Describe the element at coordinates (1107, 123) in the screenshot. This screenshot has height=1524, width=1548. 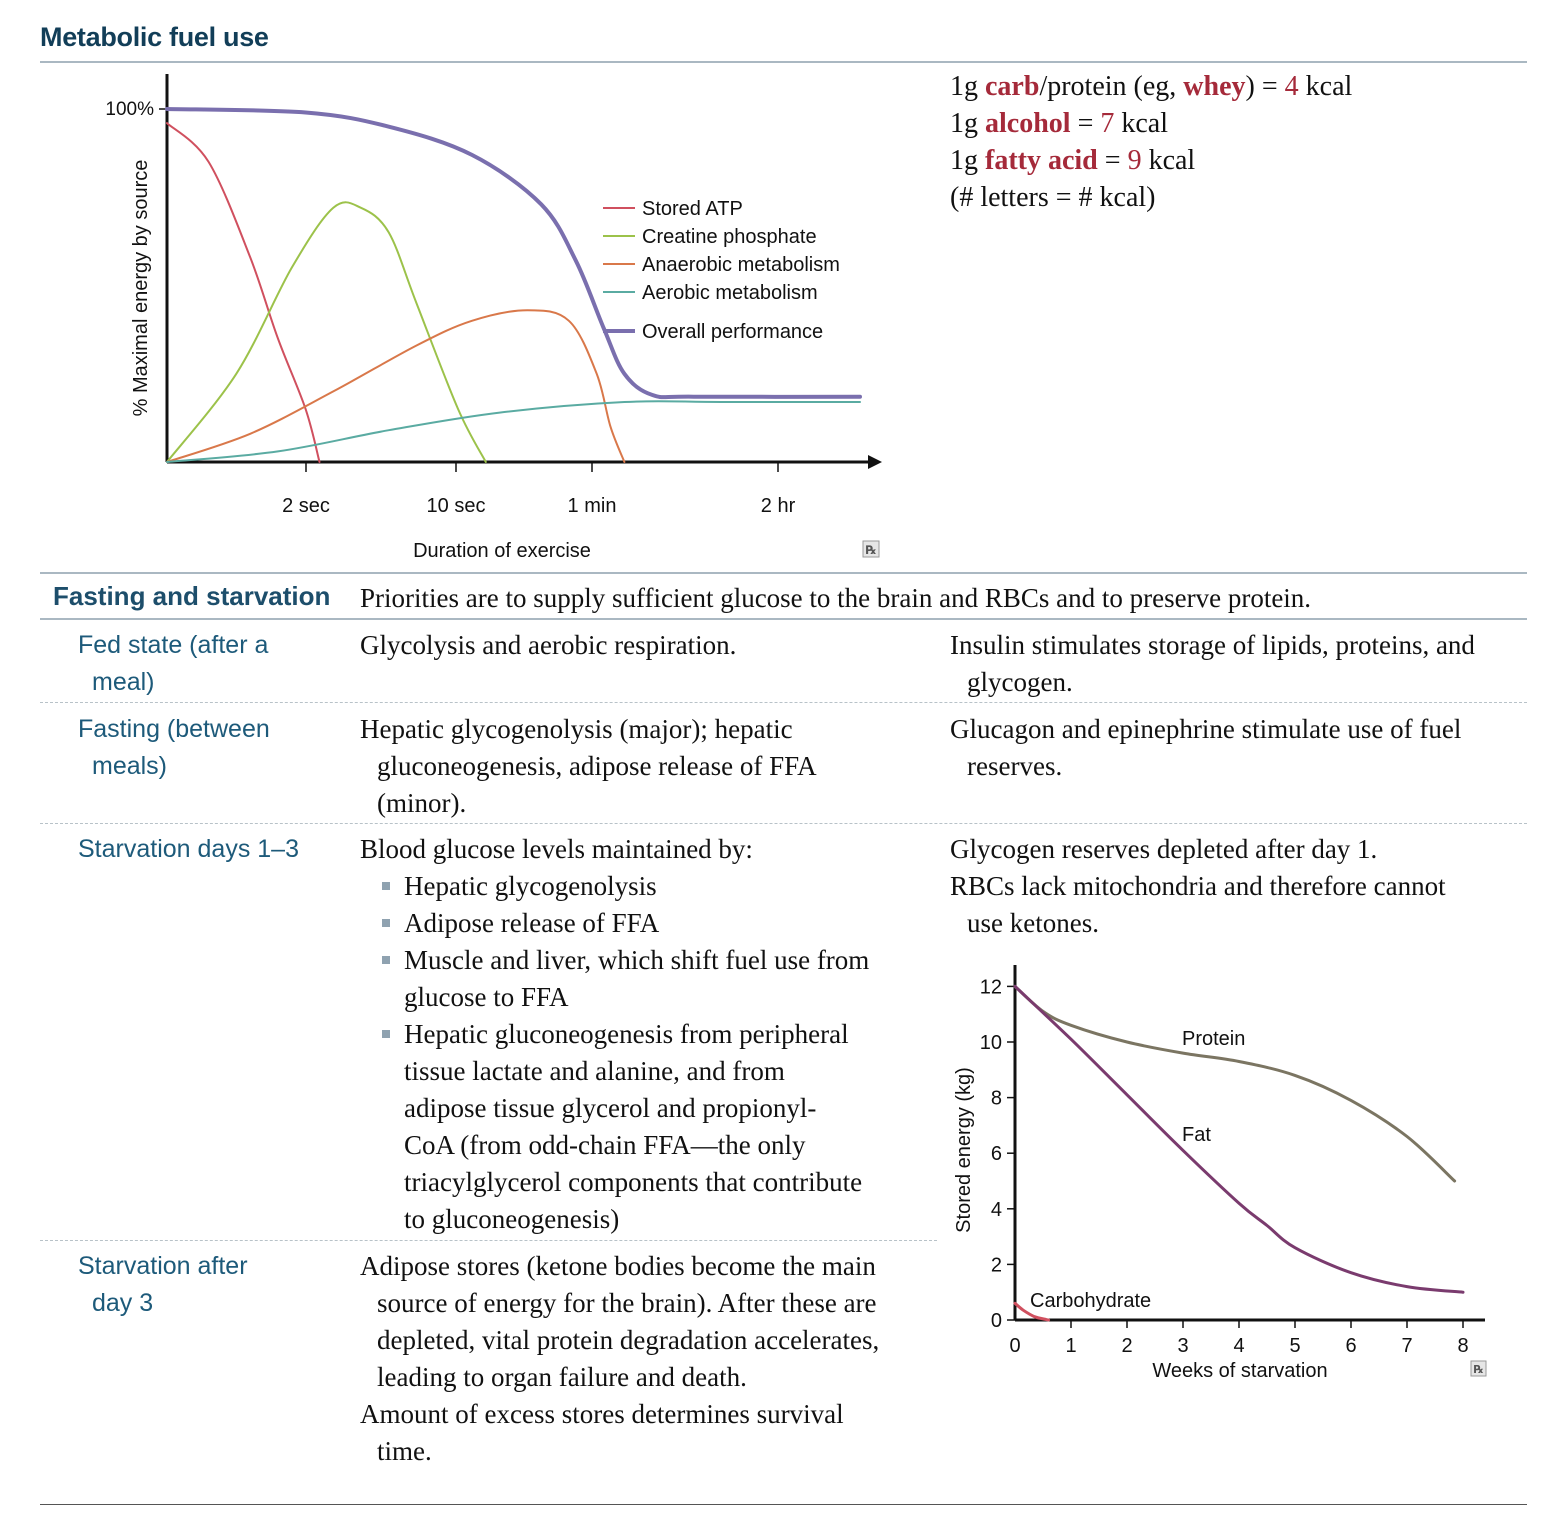
I see `kcal-number: 7` at that location.